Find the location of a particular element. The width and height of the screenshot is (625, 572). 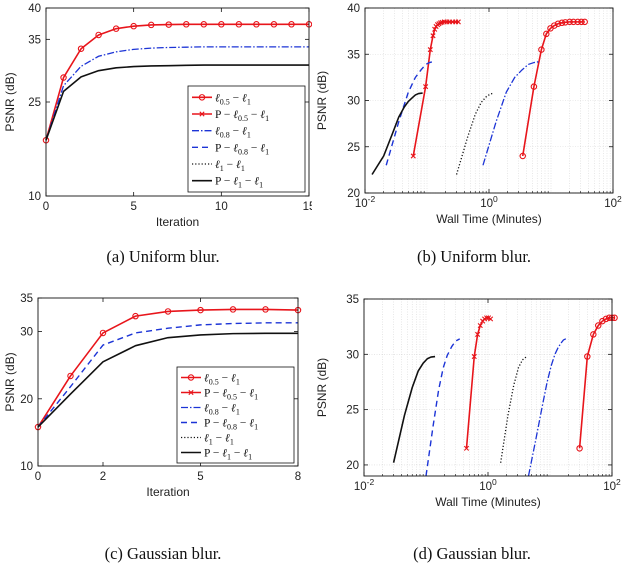

legend-label: ℓ0.8 − ℓ1 is located at coordinates (233, 133).